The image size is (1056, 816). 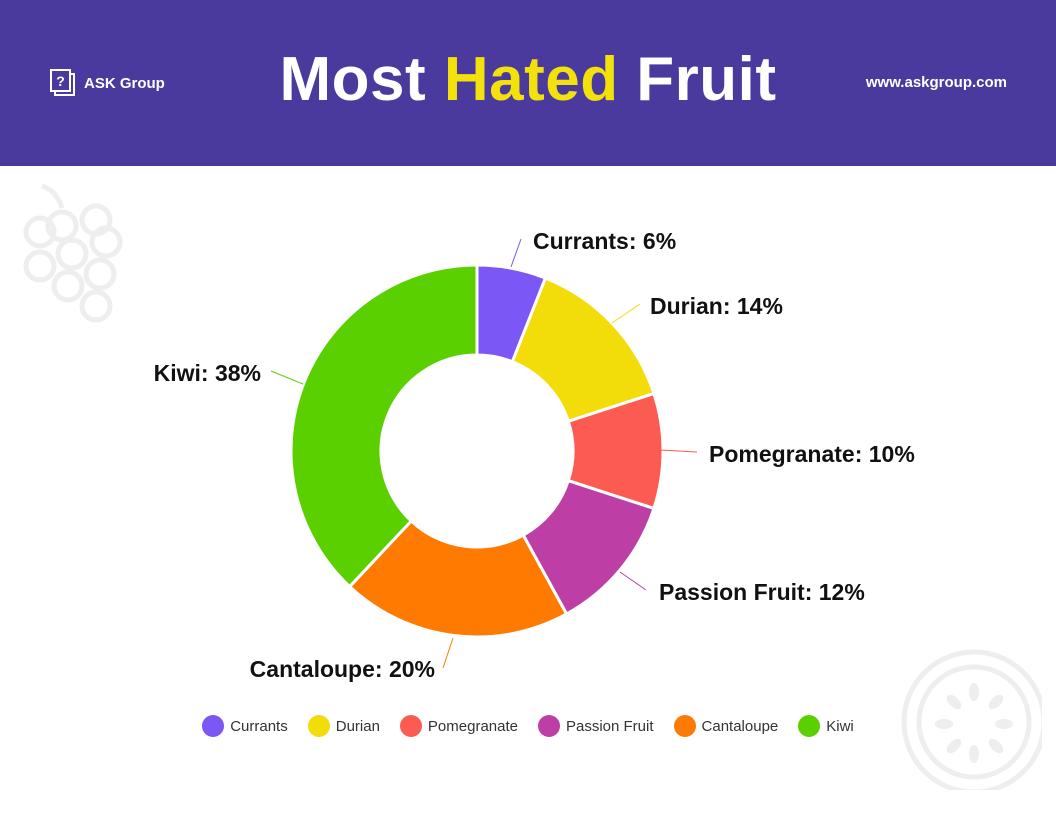 What do you see at coordinates (516, 253) in the screenshot?
I see `leader-line-currants` at bounding box center [516, 253].